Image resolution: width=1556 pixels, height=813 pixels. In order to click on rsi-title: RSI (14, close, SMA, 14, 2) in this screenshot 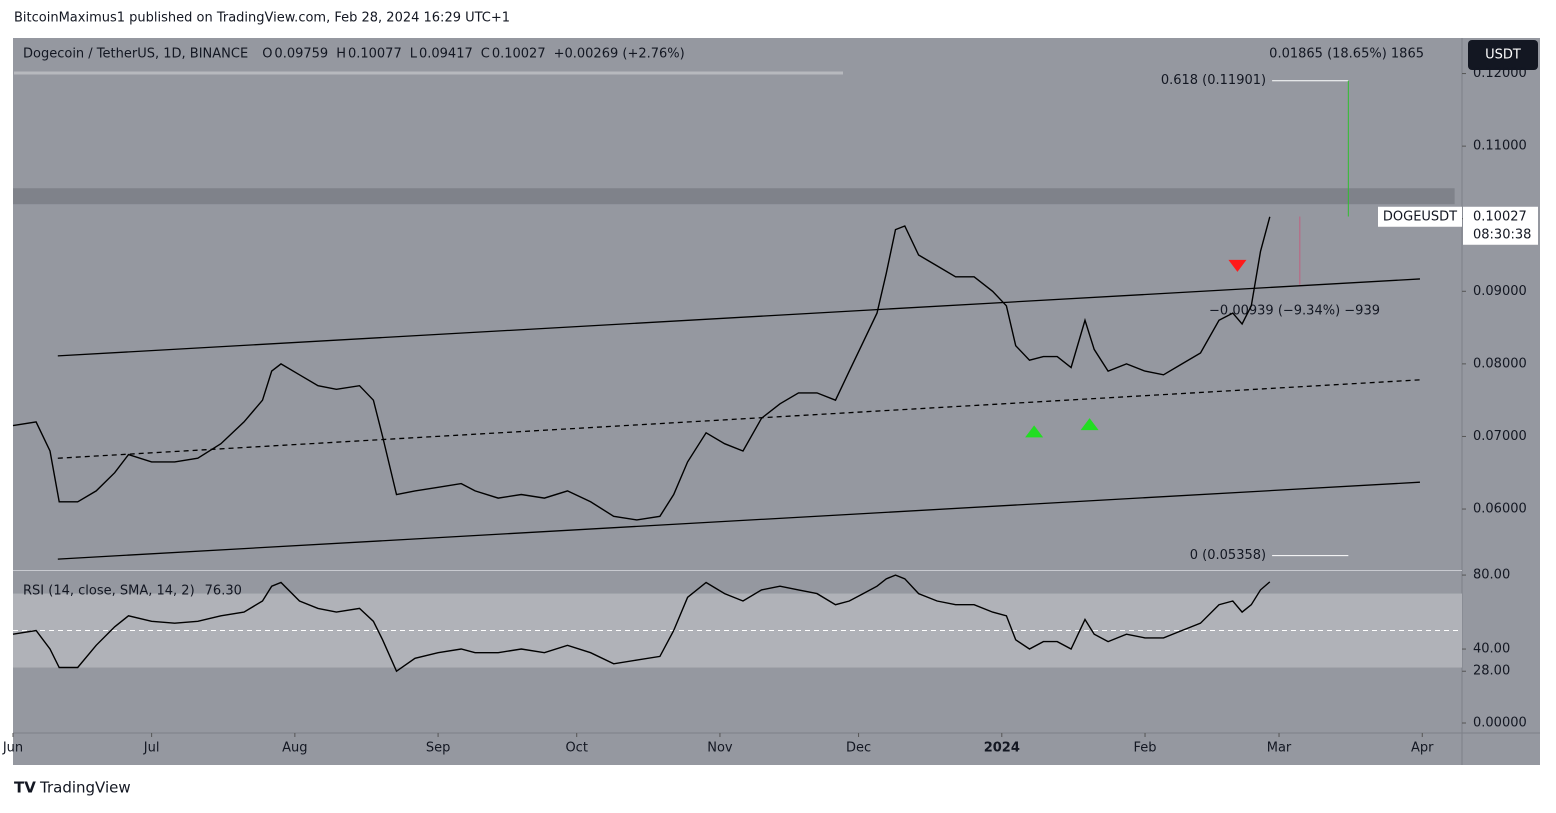, I will do `click(109, 591)`.